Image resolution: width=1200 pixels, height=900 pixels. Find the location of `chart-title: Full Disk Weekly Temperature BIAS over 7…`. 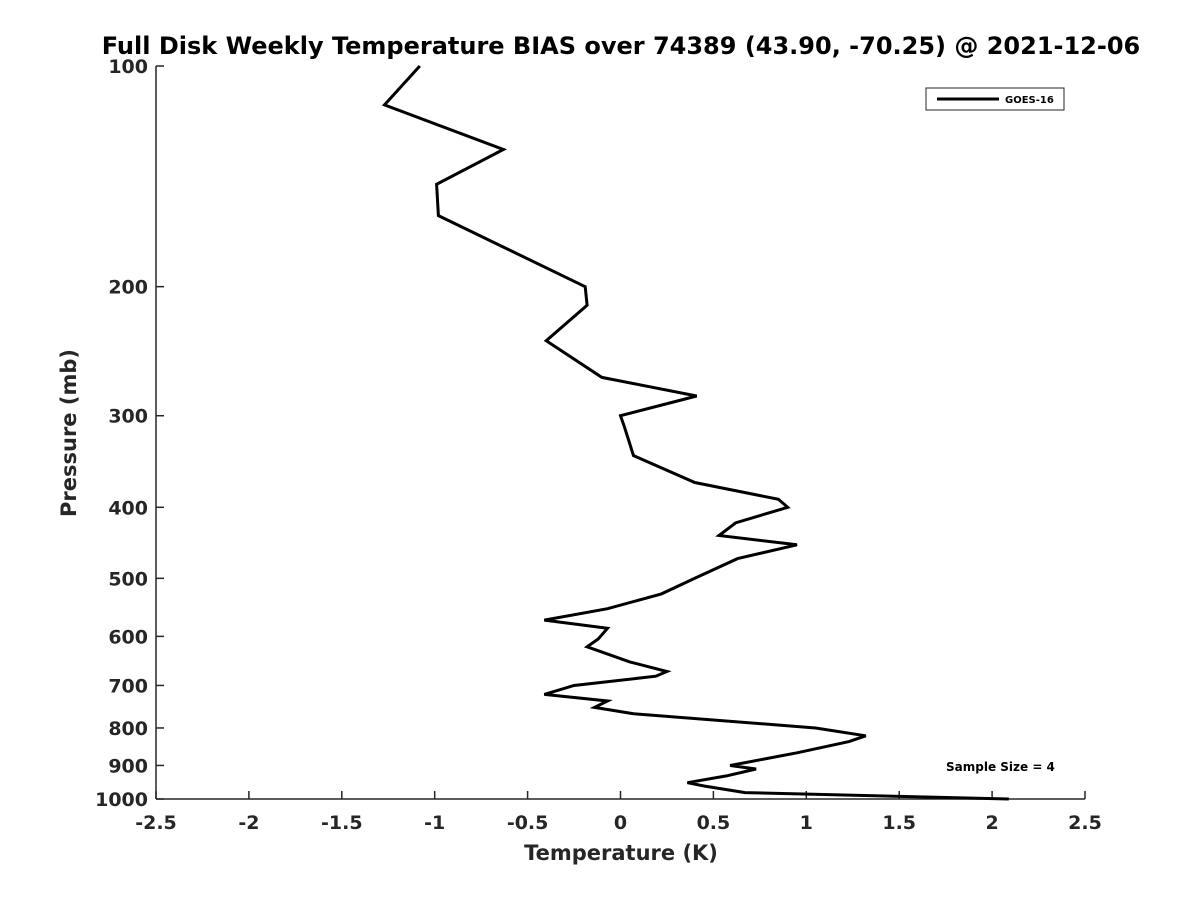

chart-title: Full Disk Weekly Temperature BIAS over 7… is located at coordinates (621, 46).